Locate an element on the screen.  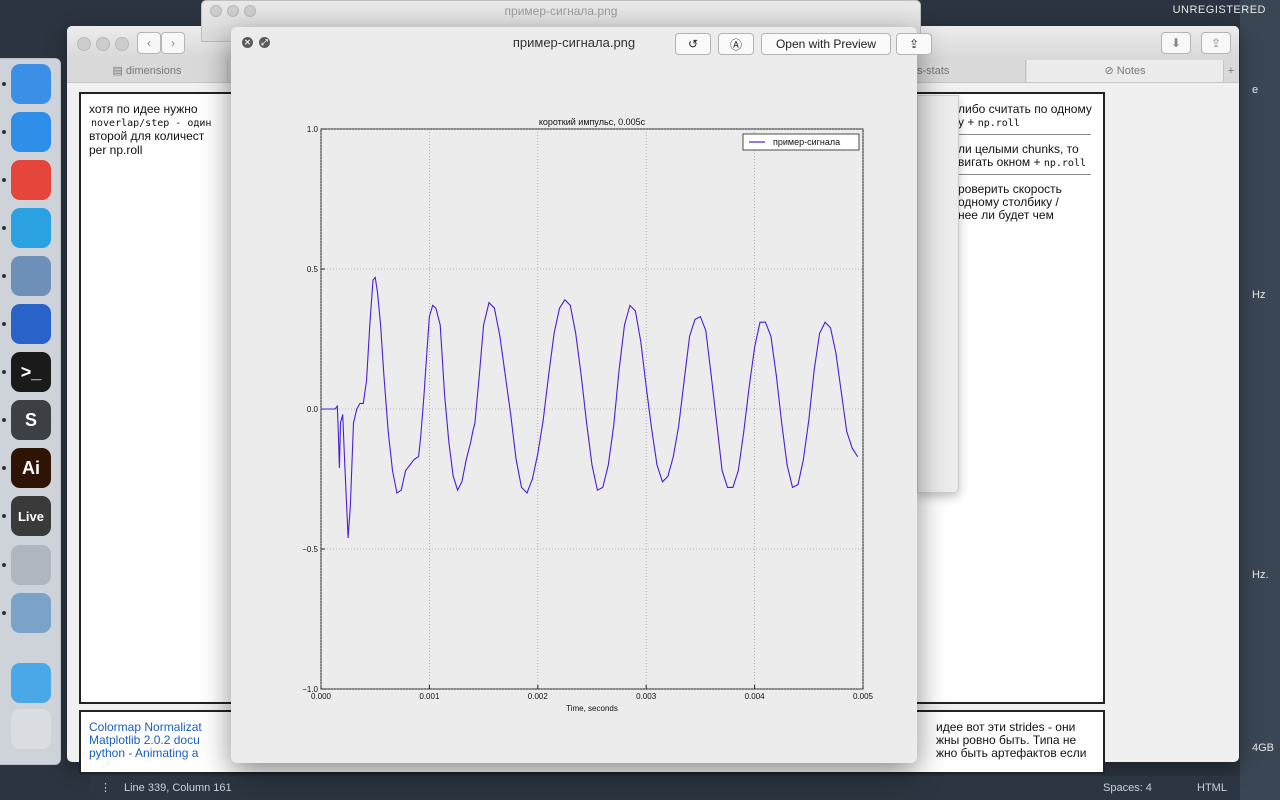
quicklook-close-button: ✕ is located at coordinates (247, 42).